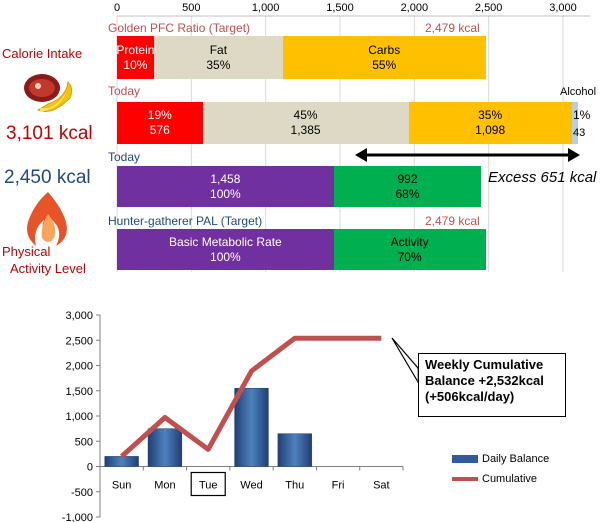 This screenshot has height=522, width=610. What do you see at coordinates (452, 221) in the screenshot?
I see `pal-target-kcal: 2,479 kcal` at bounding box center [452, 221].